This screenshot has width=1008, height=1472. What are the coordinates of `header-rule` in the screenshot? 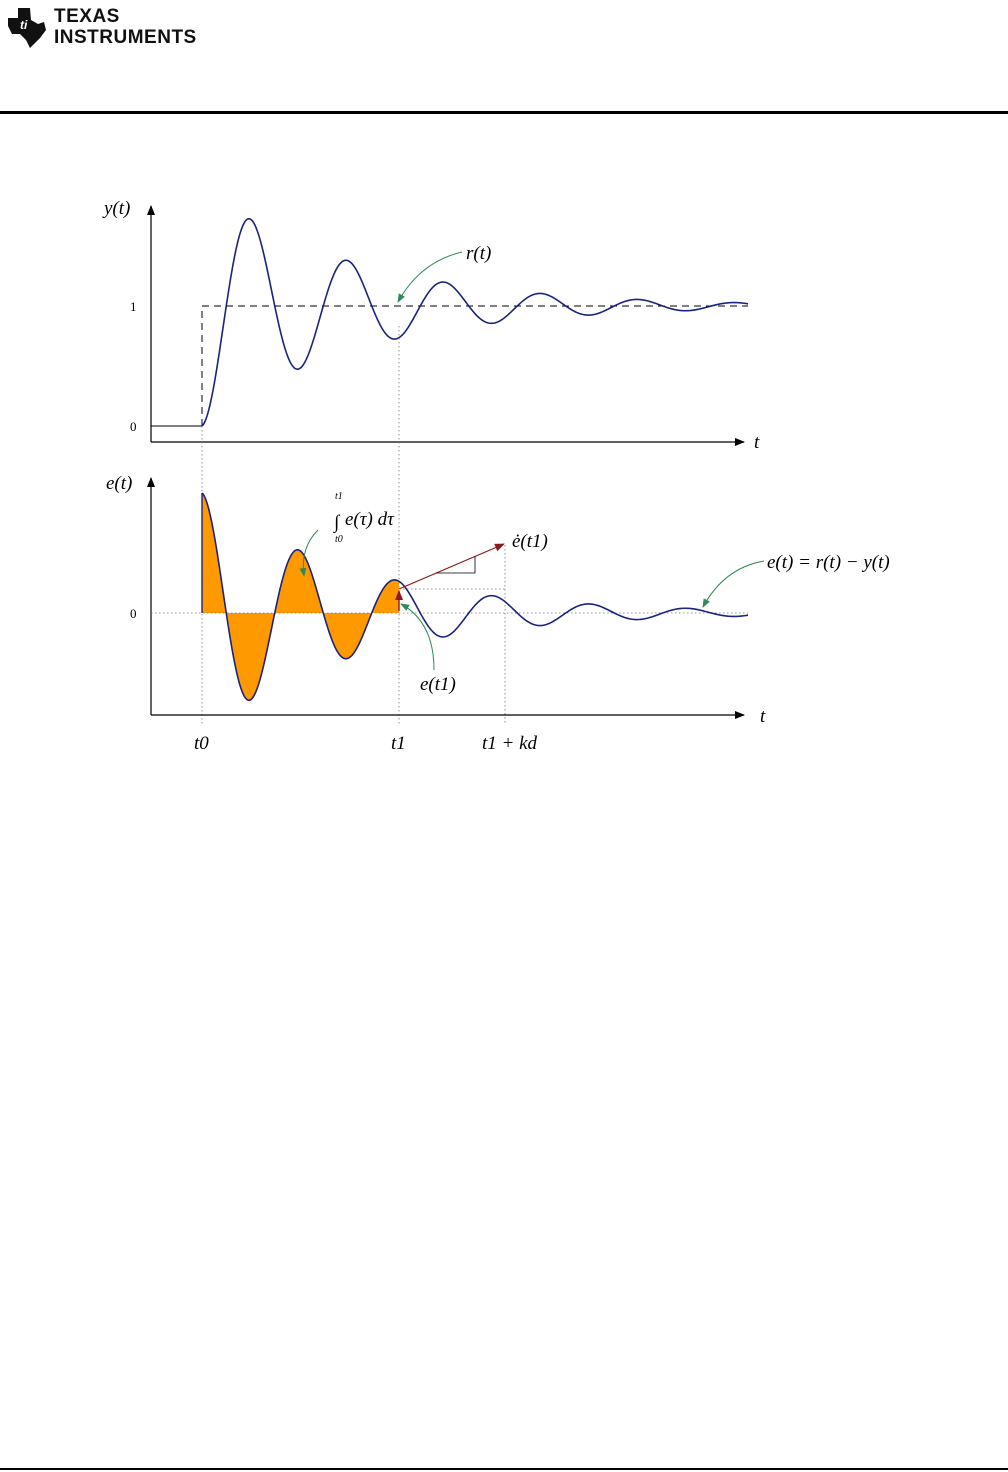 It's located at (504, 112).